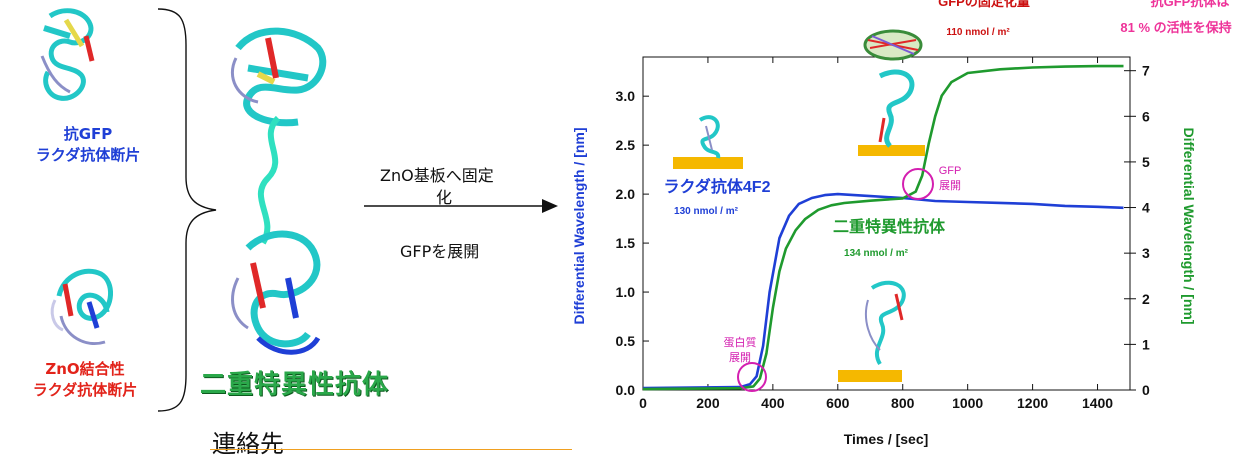  What do you see at coordinates (1189, 225) in the screenshot?
I see `y-axis-right-label: Differential Wavelength / [nm]` at bounding box center [1189, 225].